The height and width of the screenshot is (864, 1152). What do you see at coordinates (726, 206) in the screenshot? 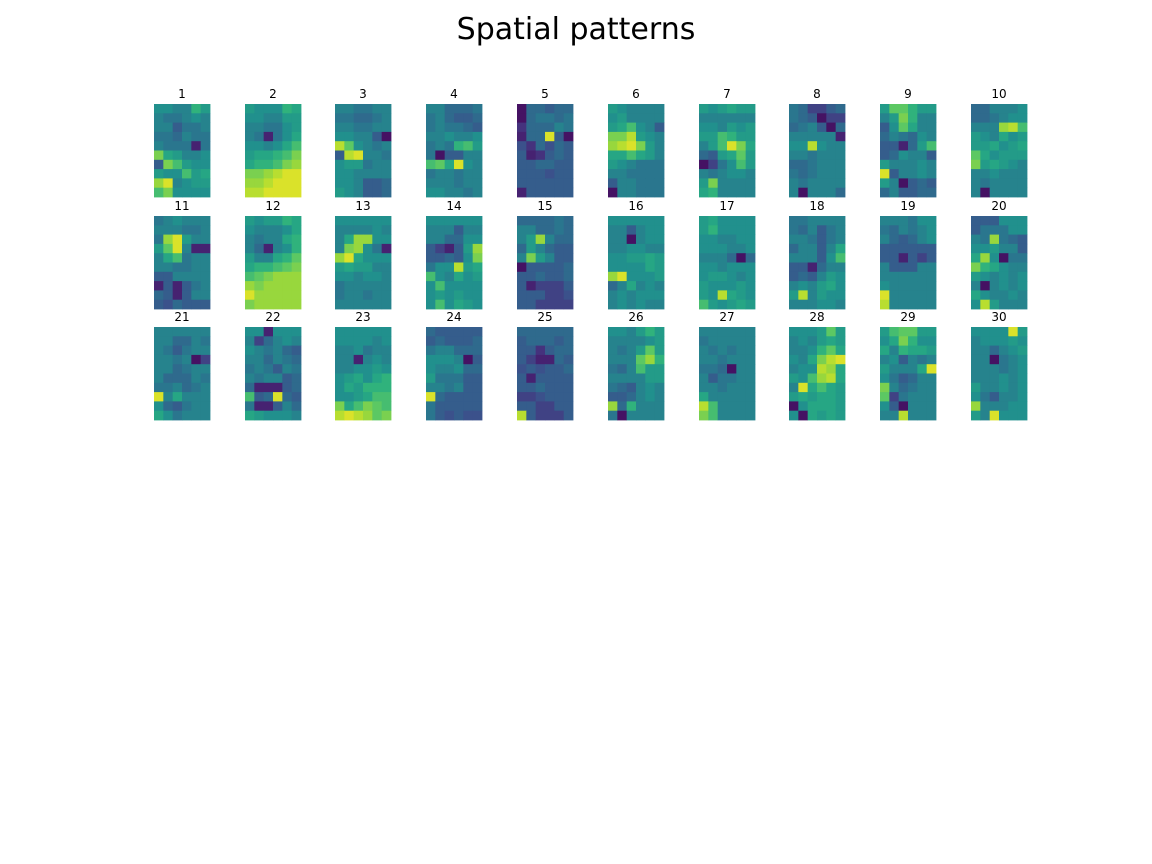
I see `panel-label: 17` at bounding box center [726, 206].